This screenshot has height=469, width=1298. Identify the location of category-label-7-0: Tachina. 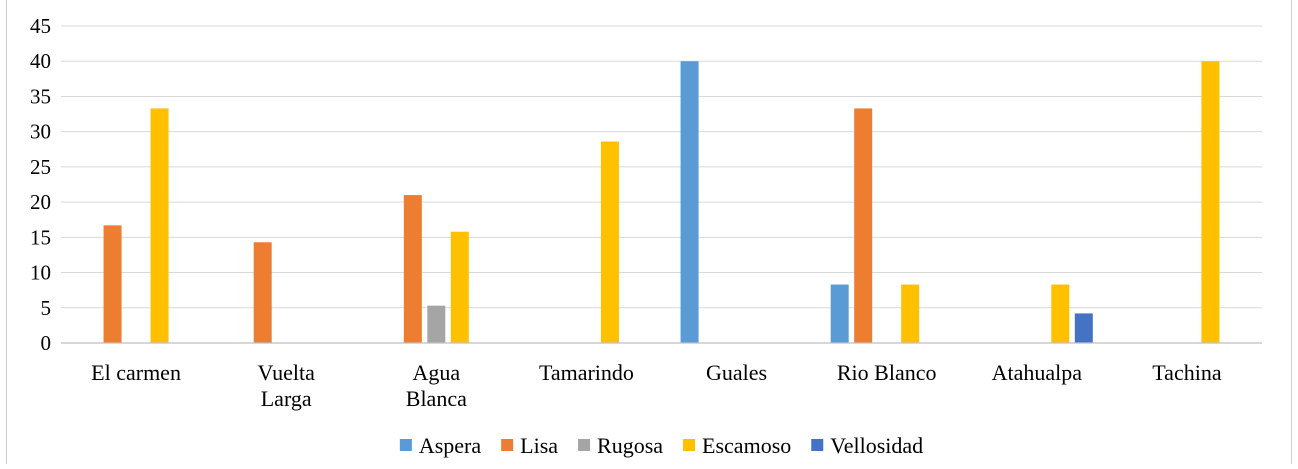
(1187, 372).